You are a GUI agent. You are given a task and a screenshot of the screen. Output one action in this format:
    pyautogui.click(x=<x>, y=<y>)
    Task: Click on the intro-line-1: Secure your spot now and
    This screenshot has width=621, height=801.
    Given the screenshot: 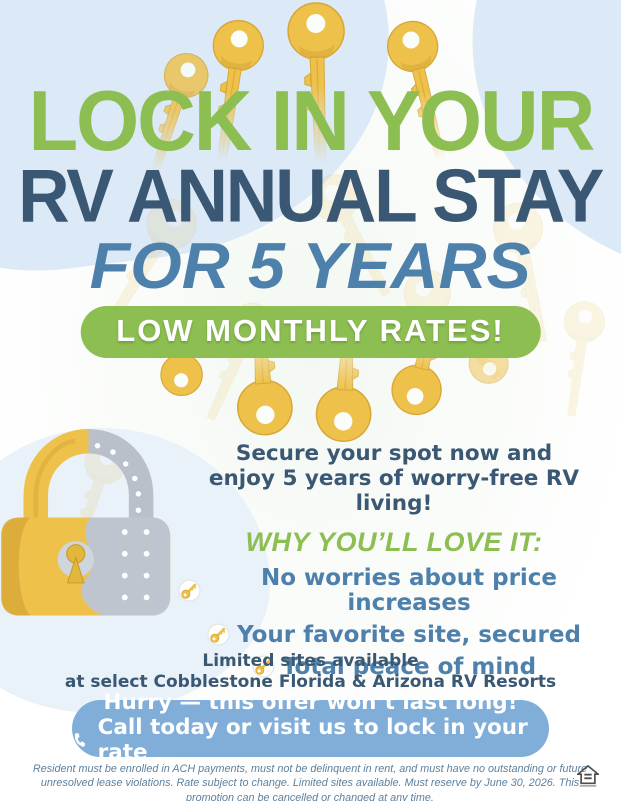 What is the action you would take?
    pyautogui.click(x=394, y=453)
    